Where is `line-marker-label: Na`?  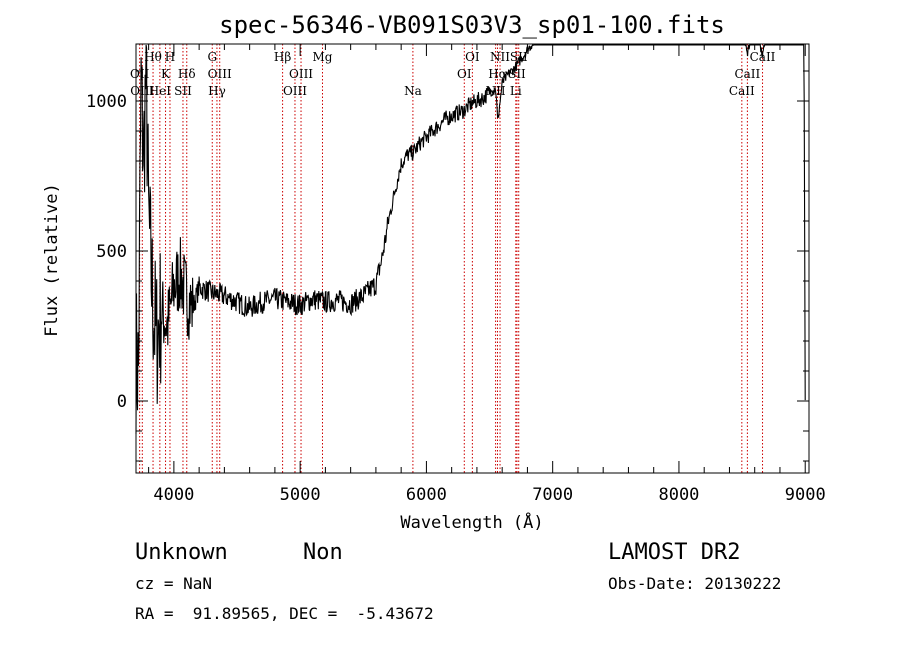 line-marker-label: Na is located at coordinates (413, 91).